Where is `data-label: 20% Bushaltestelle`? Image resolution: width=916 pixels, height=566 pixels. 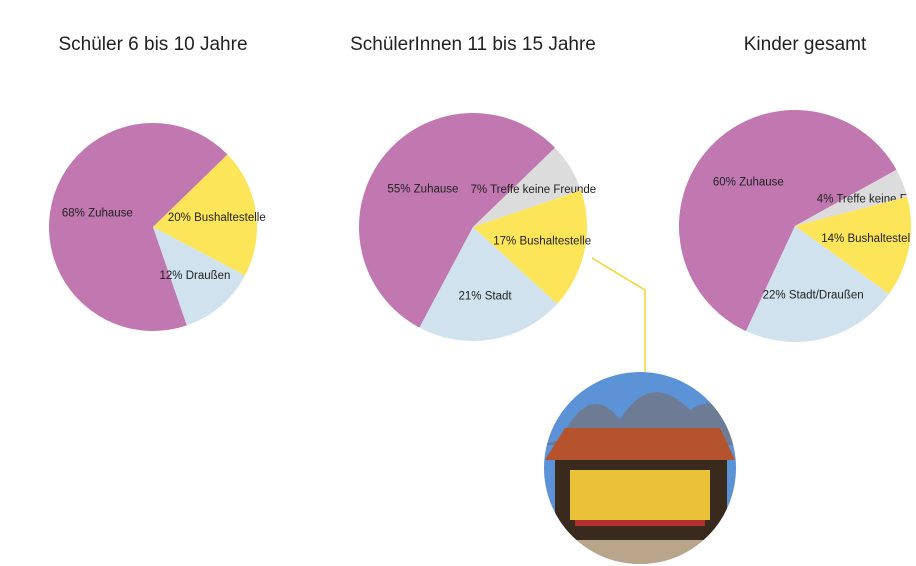 data-label: 20% Bushaltestelle is located at coordinates (217, 218).